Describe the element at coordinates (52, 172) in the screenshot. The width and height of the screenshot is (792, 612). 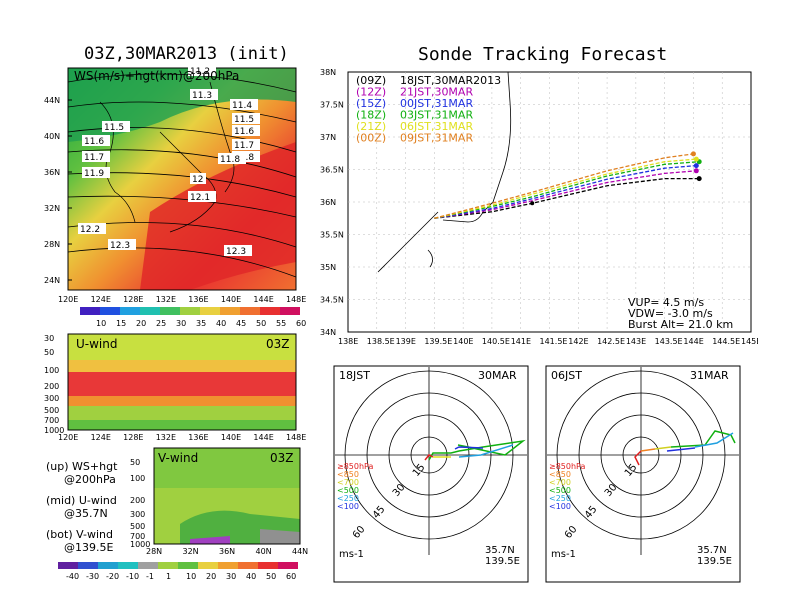
I see `ws-ytick: 36N` at that location.